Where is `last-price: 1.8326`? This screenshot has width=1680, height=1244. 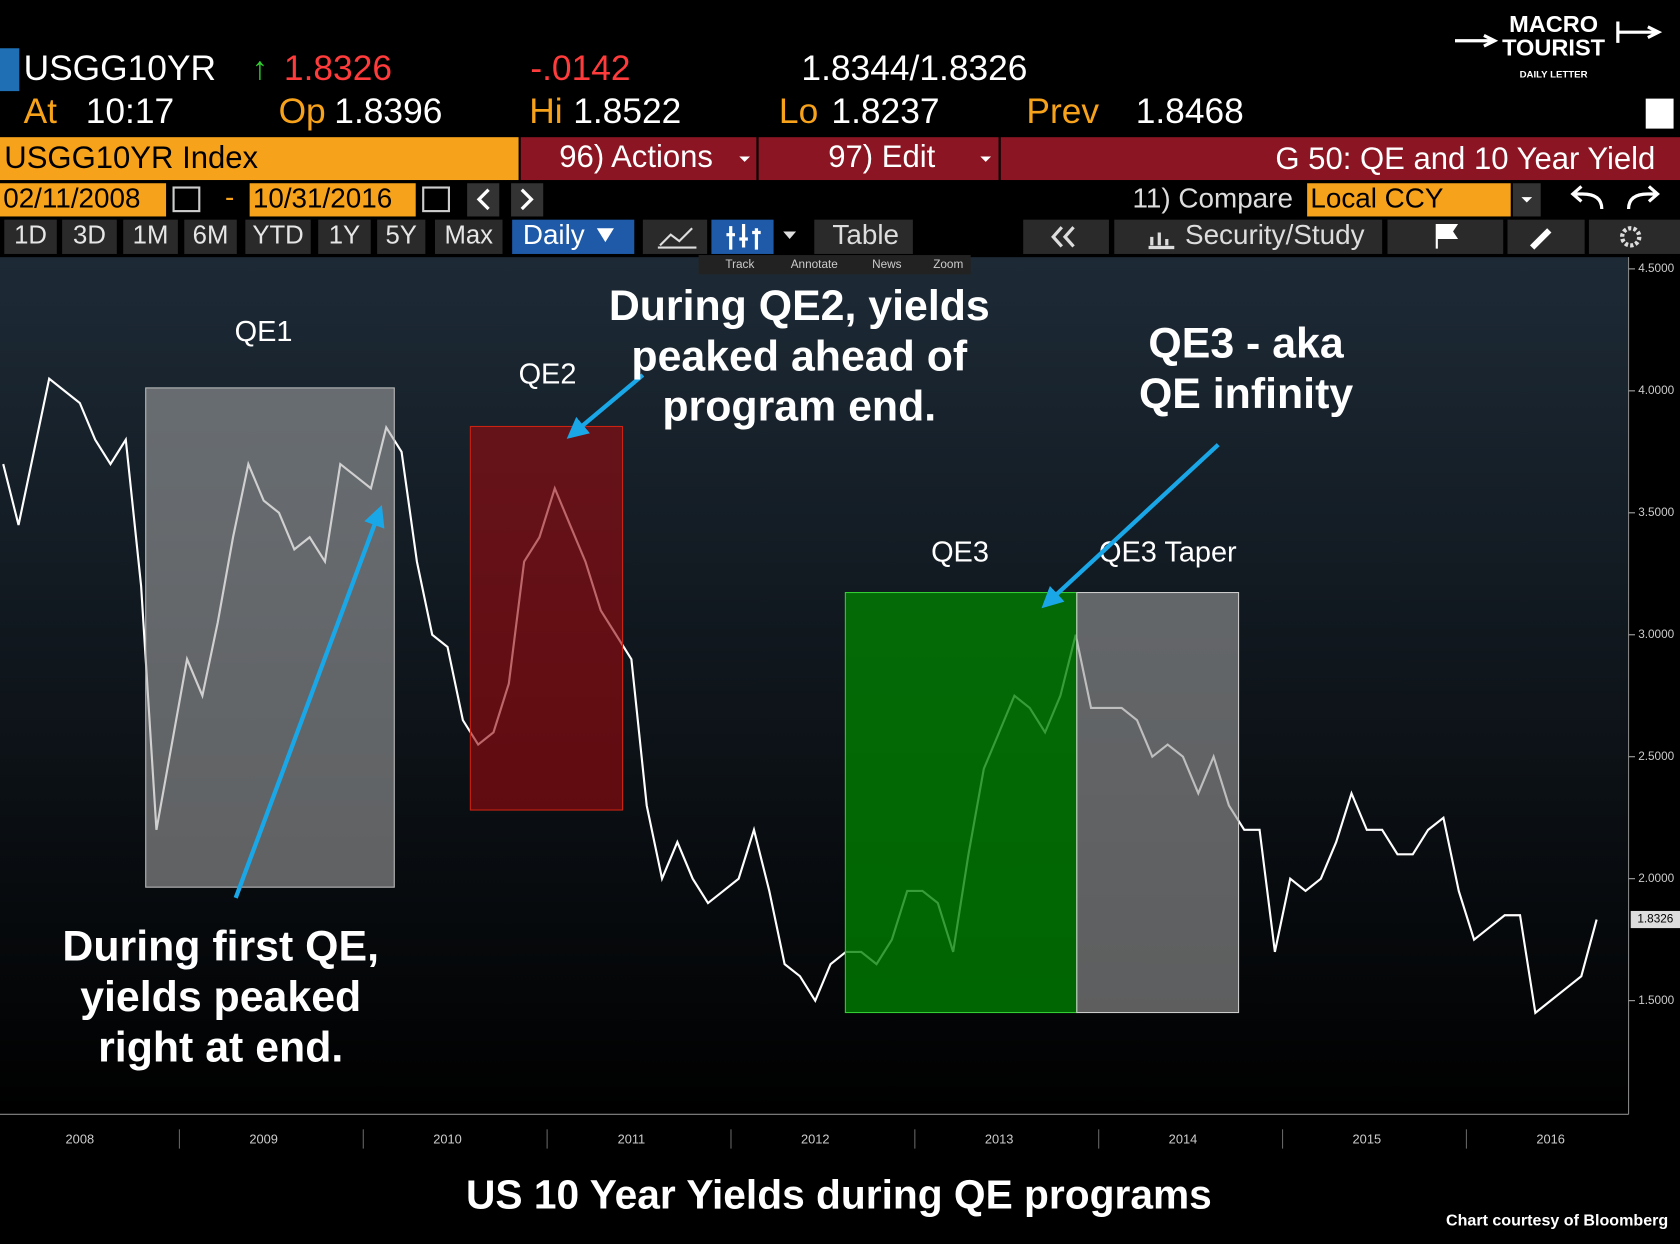 last-price: 1.8326 is located at coordinates (338, 68).